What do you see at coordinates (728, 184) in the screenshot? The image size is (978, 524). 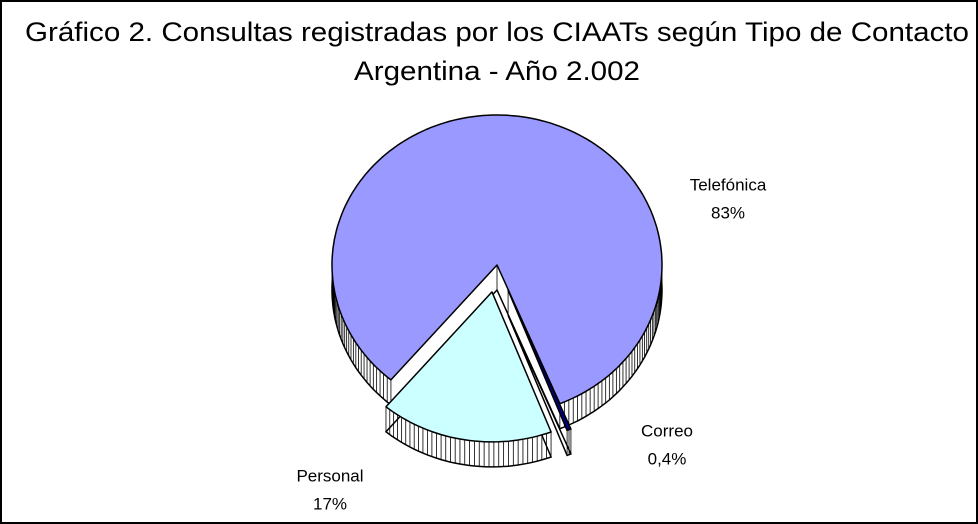 I see `slice-label: Telefónica` at bounding box center [728, 184].